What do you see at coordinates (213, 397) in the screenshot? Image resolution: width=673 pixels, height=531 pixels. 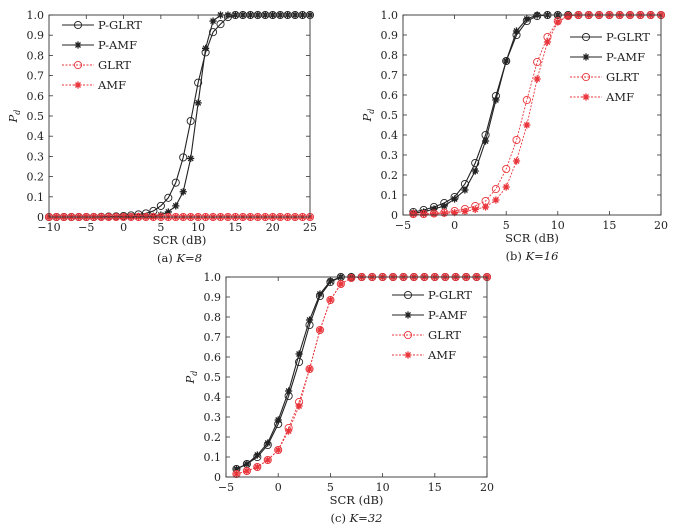 I see `y-tick-label: 0.4` at bounding box center [213, 397].